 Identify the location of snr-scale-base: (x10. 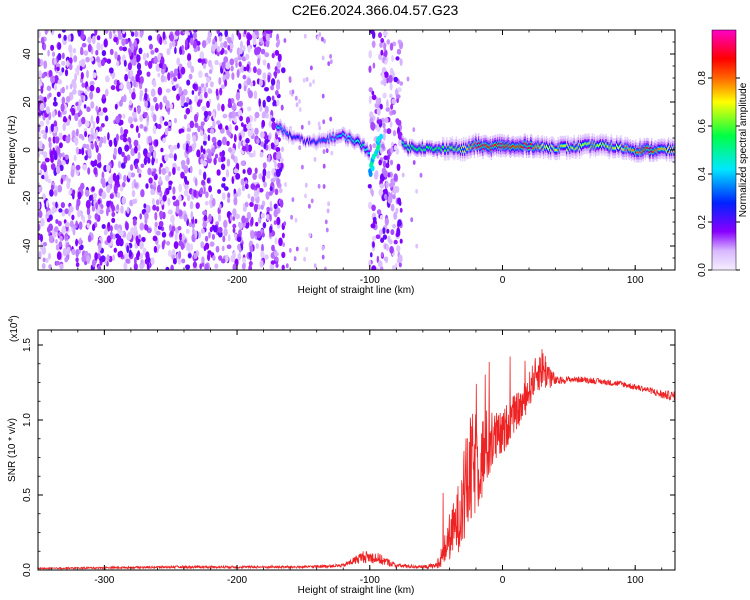
(14, 332).